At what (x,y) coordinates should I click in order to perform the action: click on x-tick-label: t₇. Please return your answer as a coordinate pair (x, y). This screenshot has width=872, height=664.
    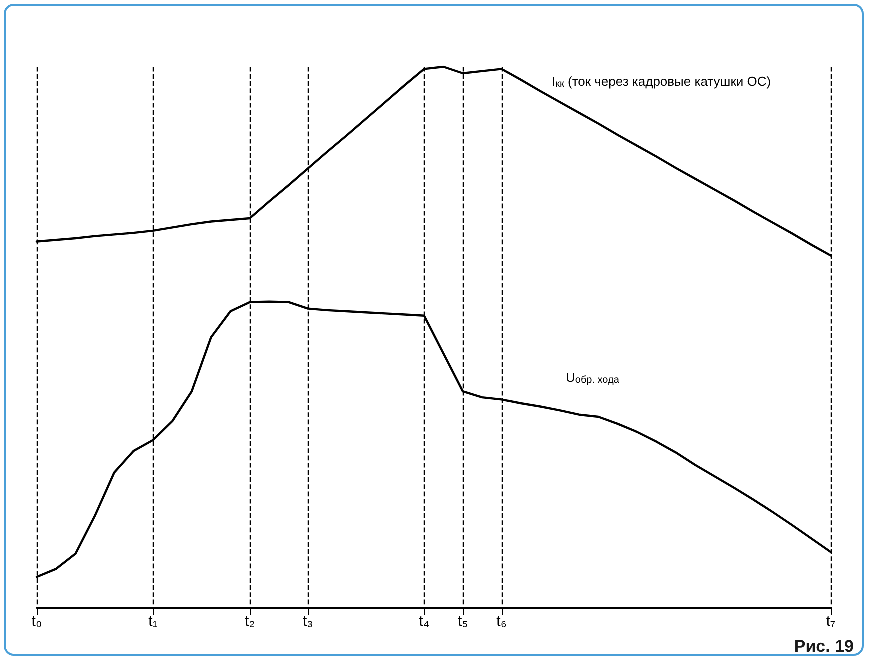
    Looking at the image, I should click on (831, 621).